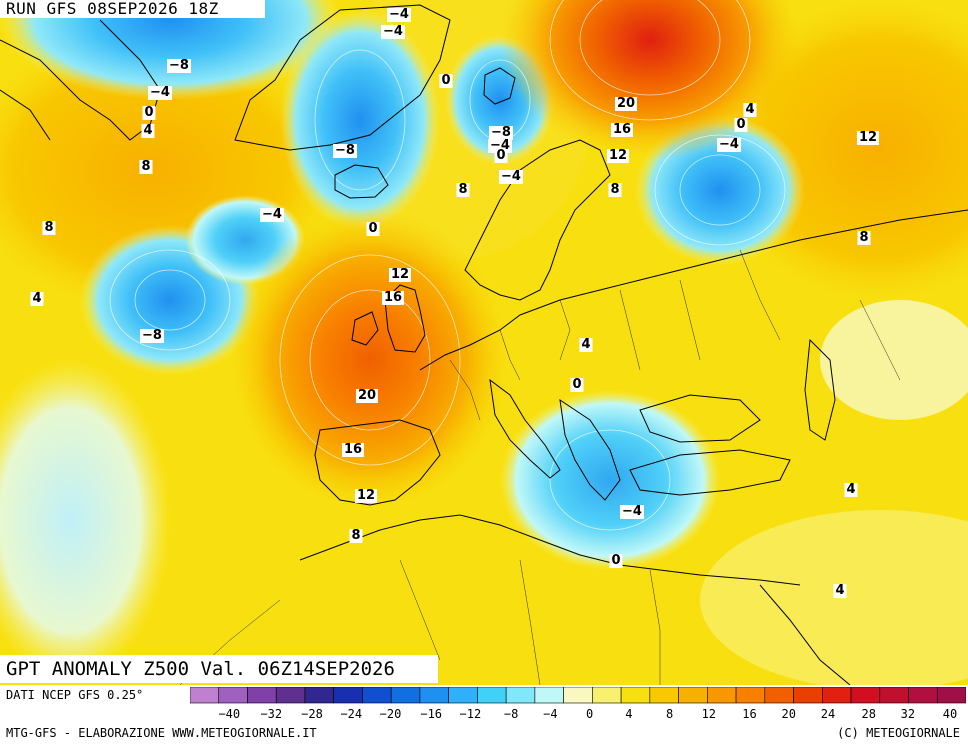  What do you see at coordinates (431, 714) in the screenshot?
I see `colorbar-tick-label: −16` at bounding box center [431, 714].